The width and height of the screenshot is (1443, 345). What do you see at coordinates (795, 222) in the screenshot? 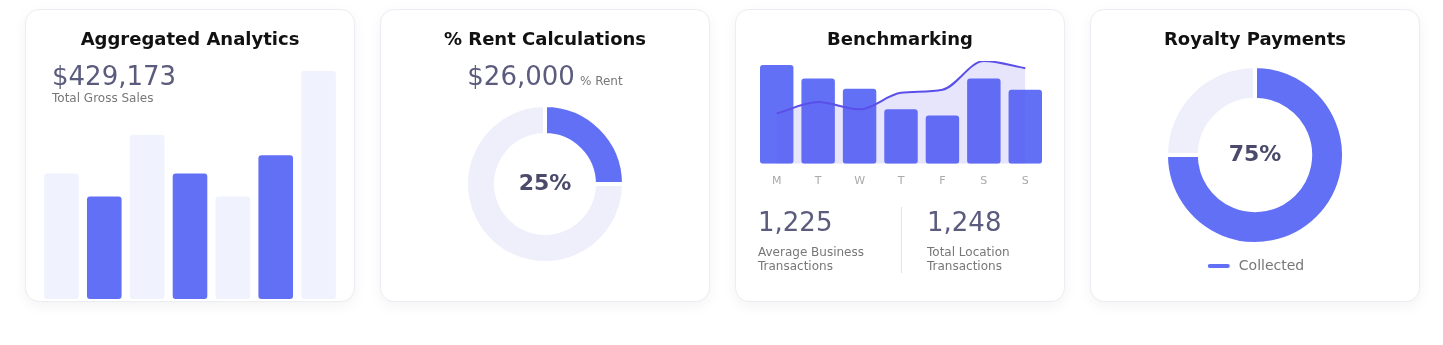
I see `text: 1,225` at bounding box center [795, 222].